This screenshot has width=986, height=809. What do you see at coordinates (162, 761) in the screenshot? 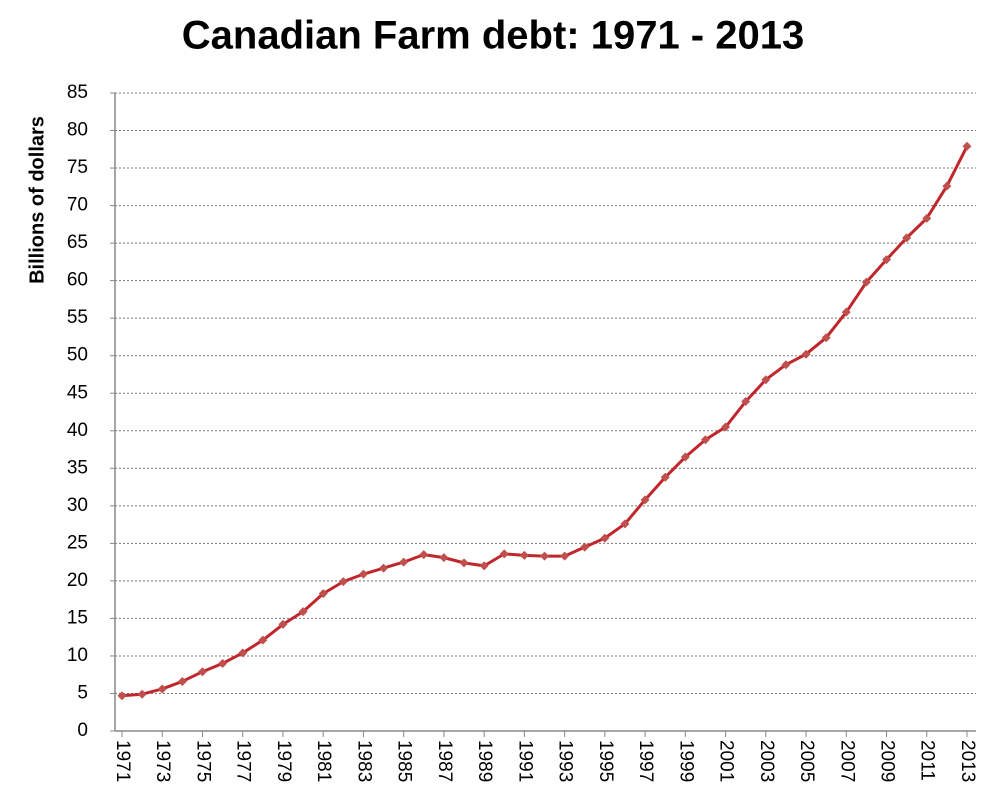
I see `x-tick-label: 1973` at bounding box center [162, 761].